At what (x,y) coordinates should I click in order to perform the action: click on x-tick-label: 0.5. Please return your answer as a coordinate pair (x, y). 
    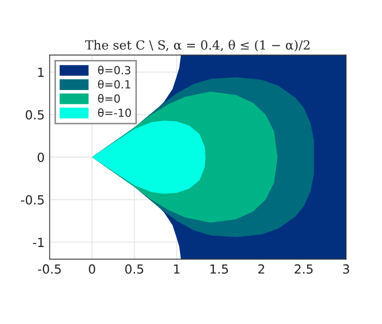
    Looking at the image, I should click on (134, 269).